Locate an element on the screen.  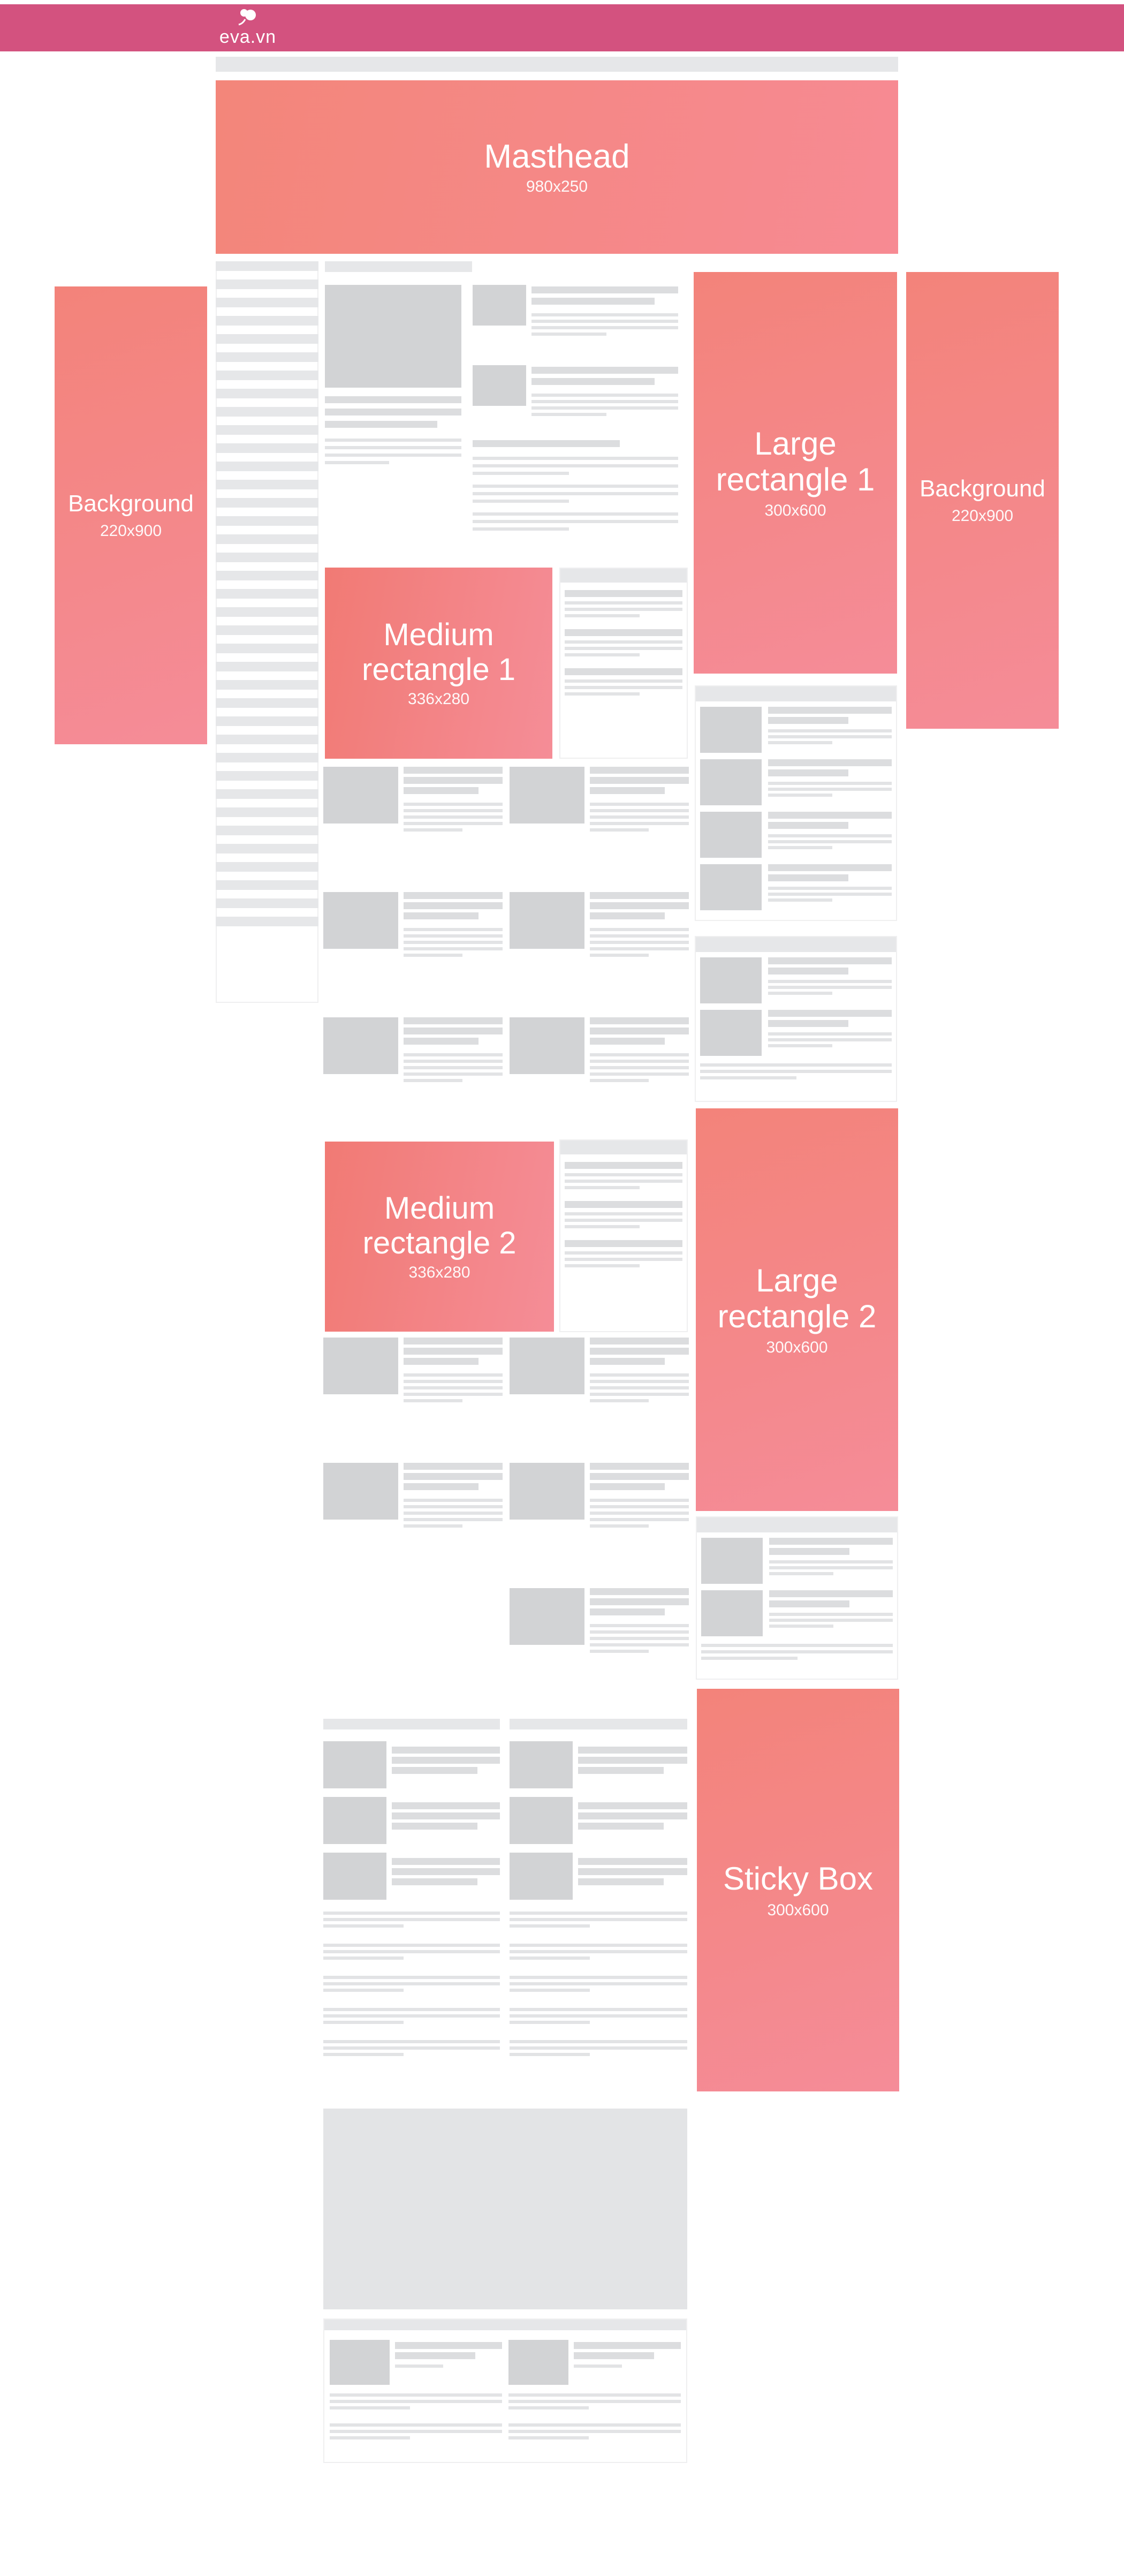
masthead-ad: Masthead 980x250 is located at coordinates (557, 167).